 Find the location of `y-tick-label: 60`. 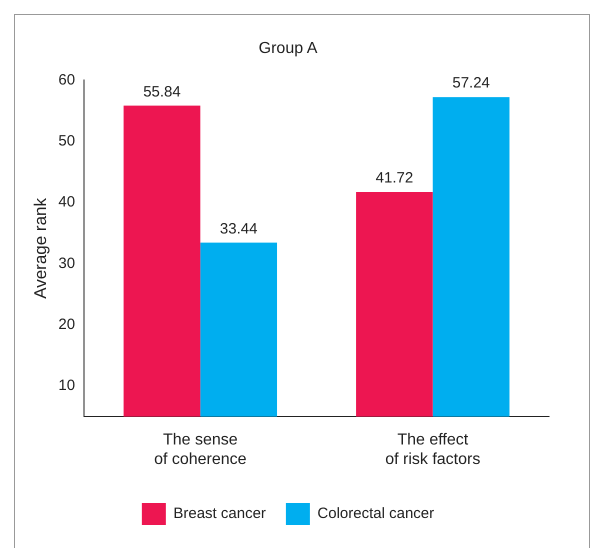

y-tick-label: 60 is located at coordinates (67, 79).